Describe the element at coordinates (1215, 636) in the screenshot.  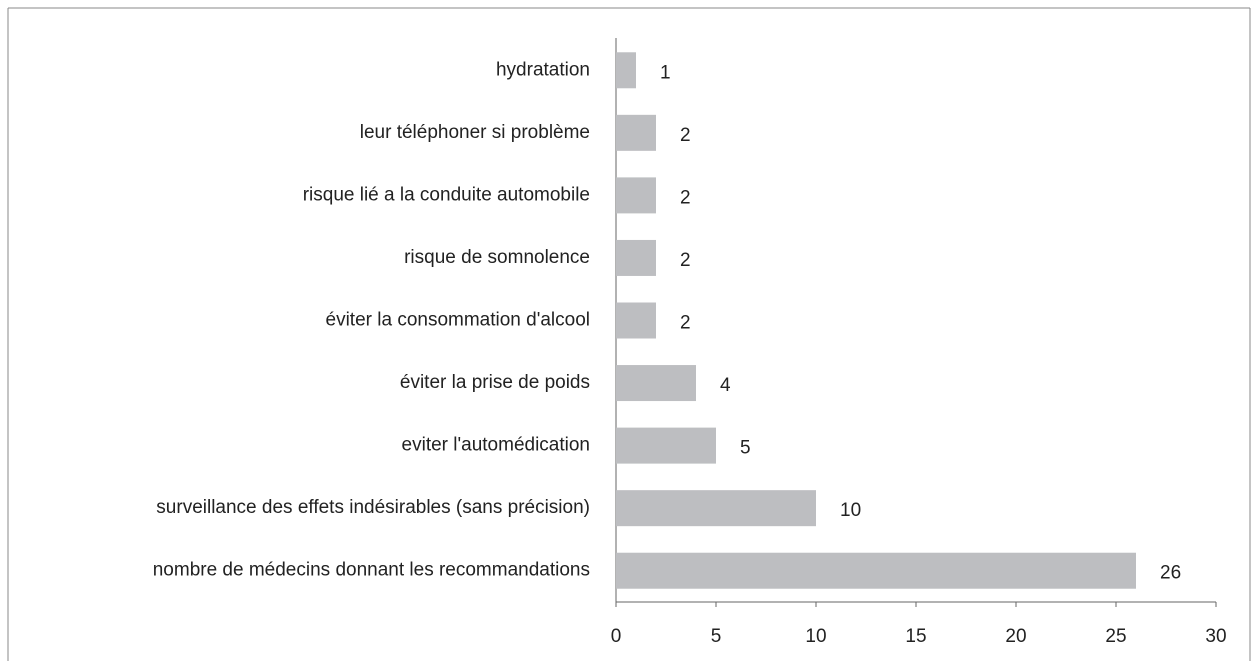
I see `x-tick-label: 30` at that location.